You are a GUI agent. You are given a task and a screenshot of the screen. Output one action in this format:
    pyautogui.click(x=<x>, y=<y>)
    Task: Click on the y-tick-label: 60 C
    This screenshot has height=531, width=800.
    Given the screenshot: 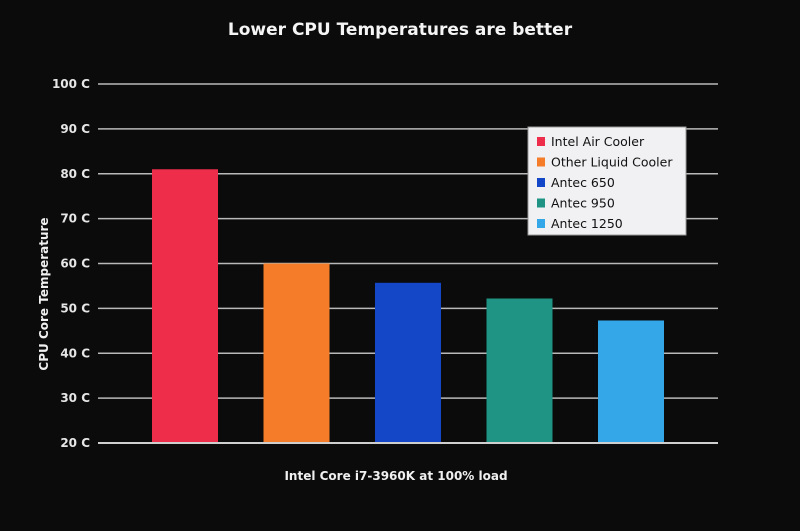 What is the action you would take?
    pyautogui.click(x=75, y=264)
    